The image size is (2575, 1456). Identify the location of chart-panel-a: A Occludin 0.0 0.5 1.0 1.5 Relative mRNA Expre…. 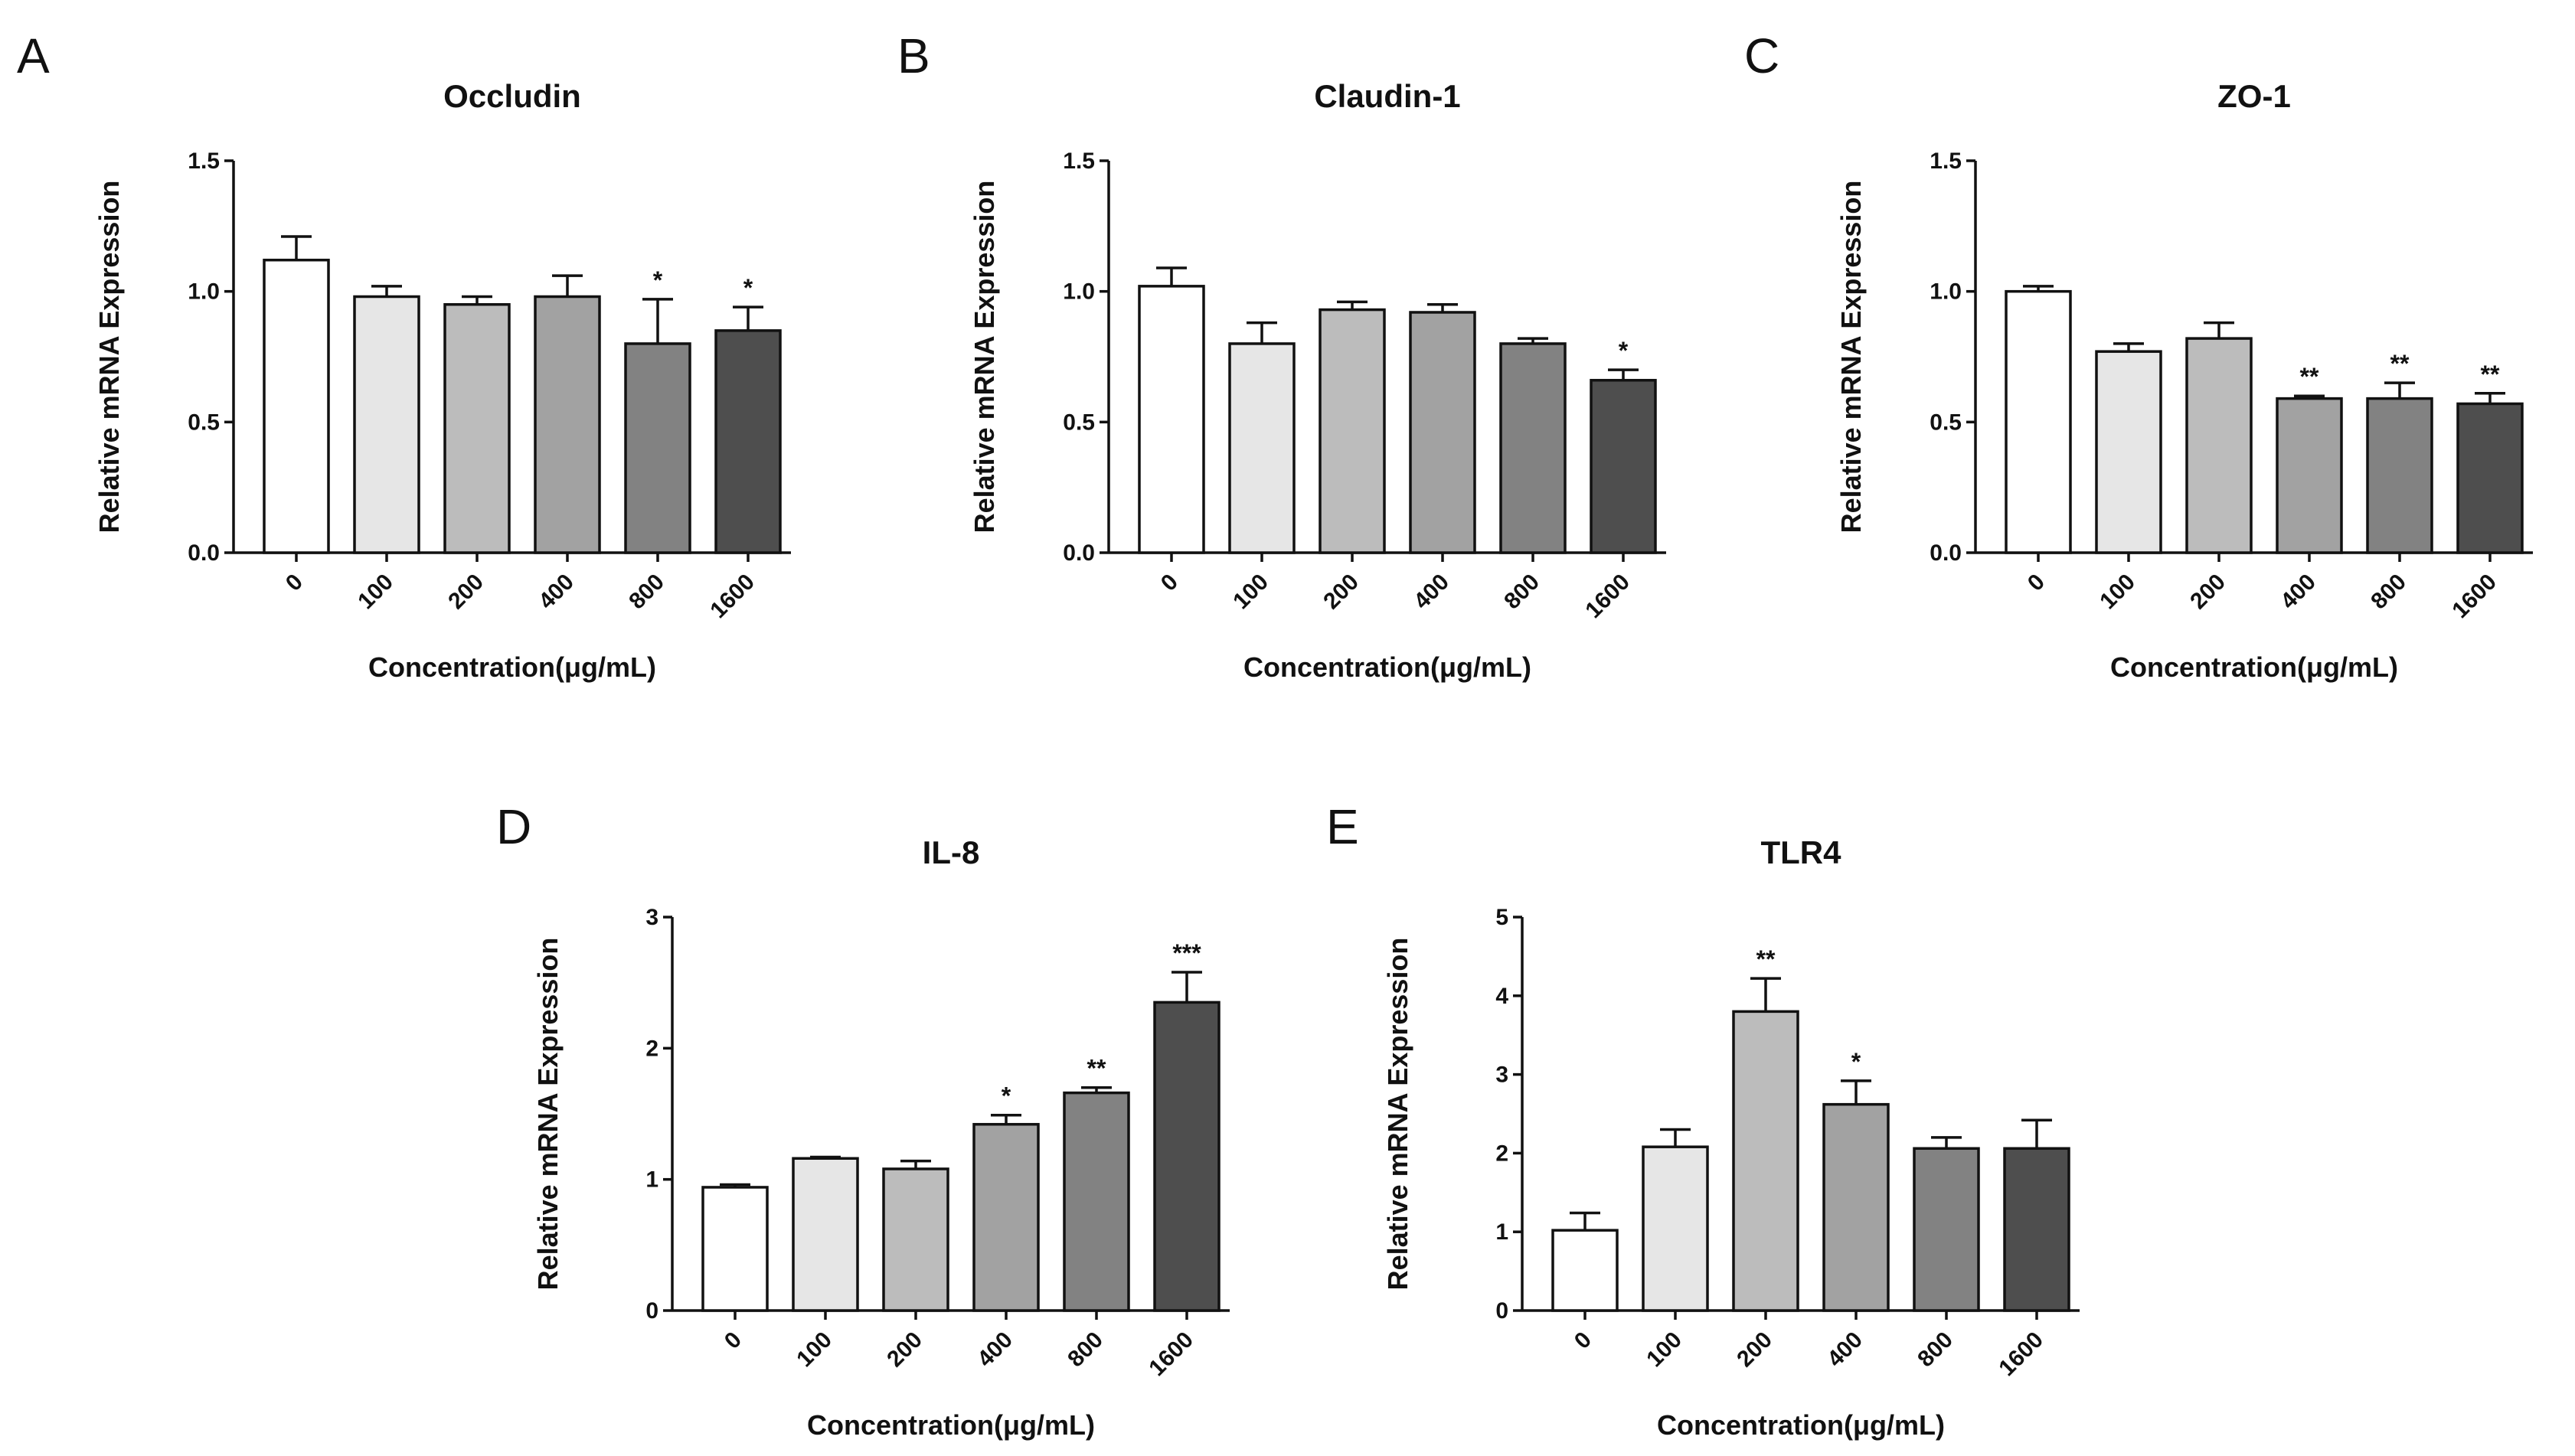
(404, 356).